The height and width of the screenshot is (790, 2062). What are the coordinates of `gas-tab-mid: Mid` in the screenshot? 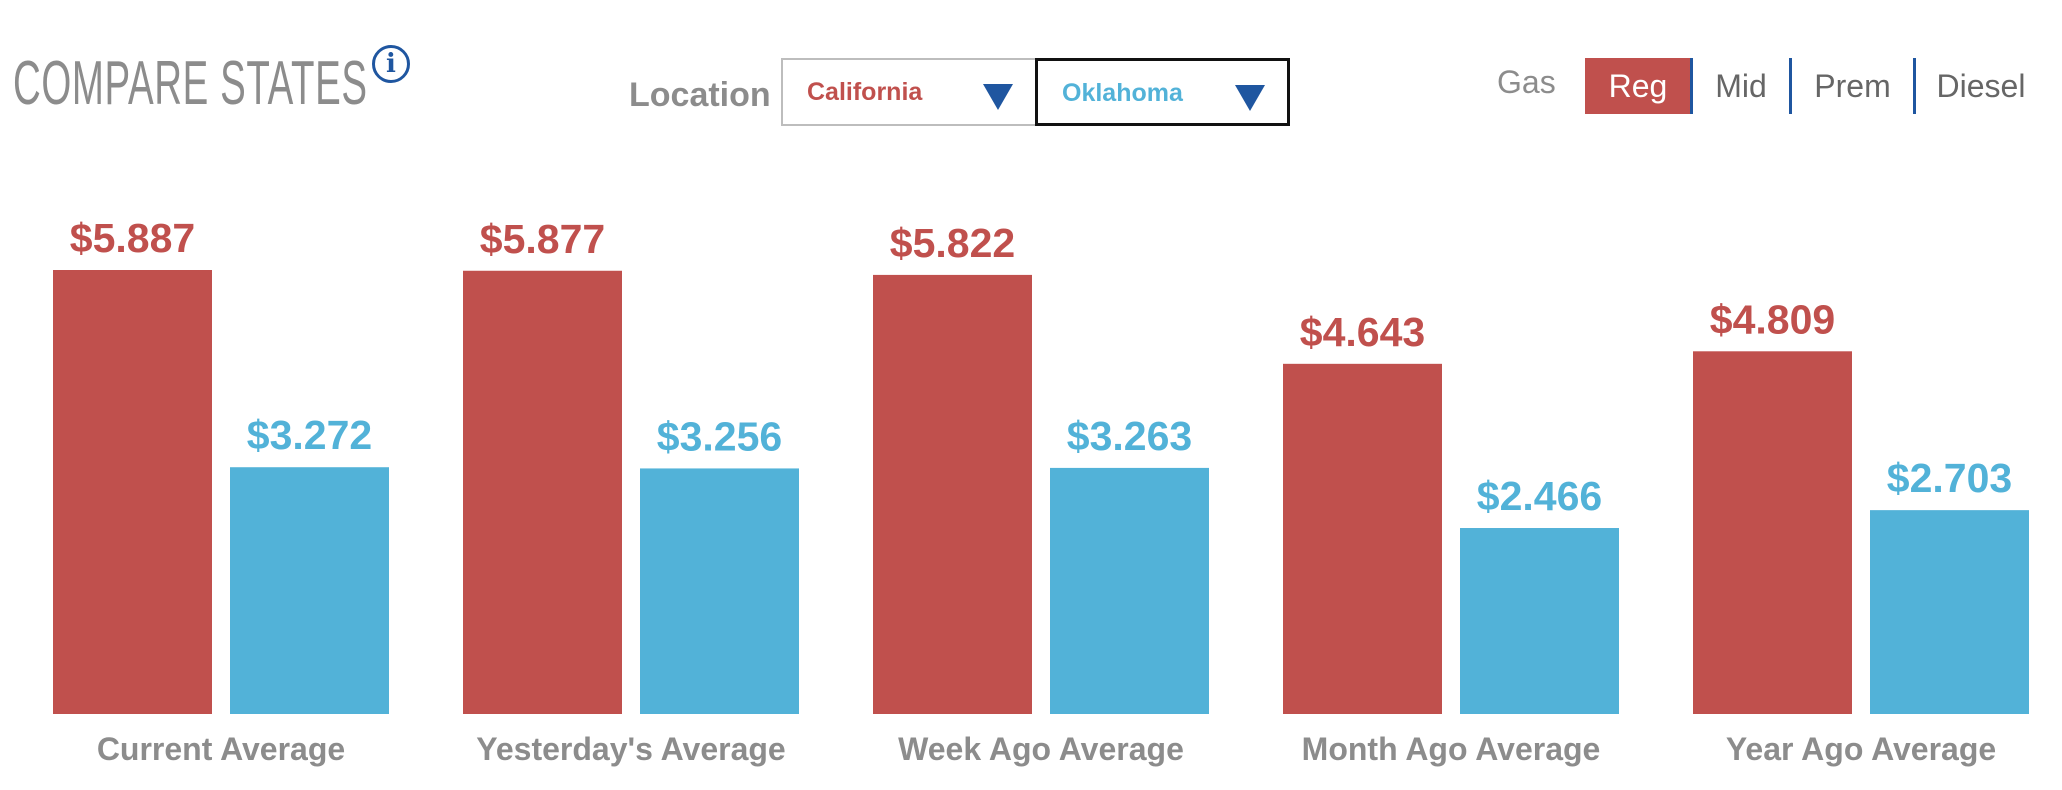 It's located at (1741, 86).